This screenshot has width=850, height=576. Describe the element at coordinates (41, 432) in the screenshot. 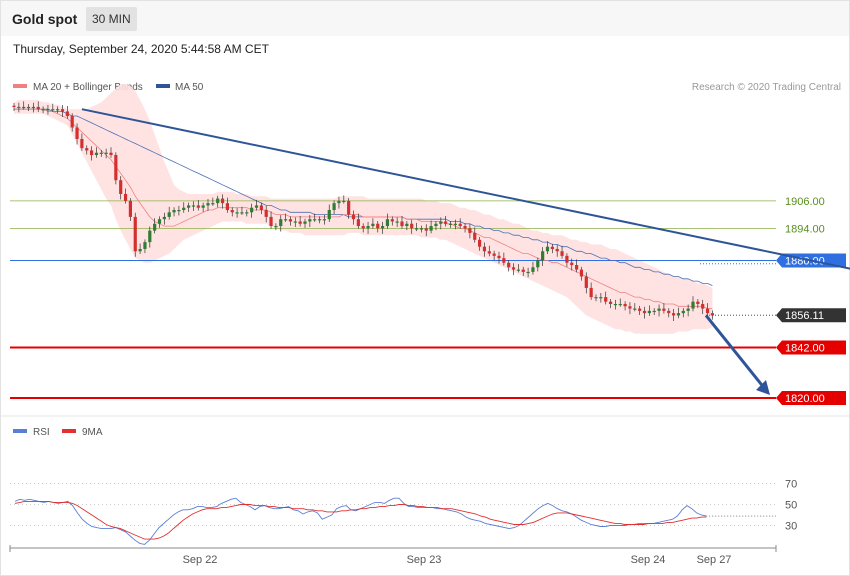

I see `rsi-legend-label: RSI` at that location.